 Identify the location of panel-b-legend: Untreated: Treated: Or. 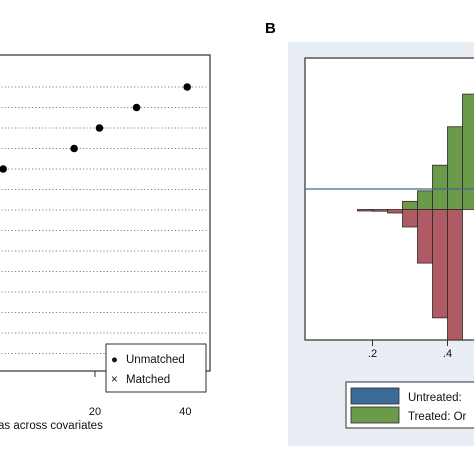
(409, 405).